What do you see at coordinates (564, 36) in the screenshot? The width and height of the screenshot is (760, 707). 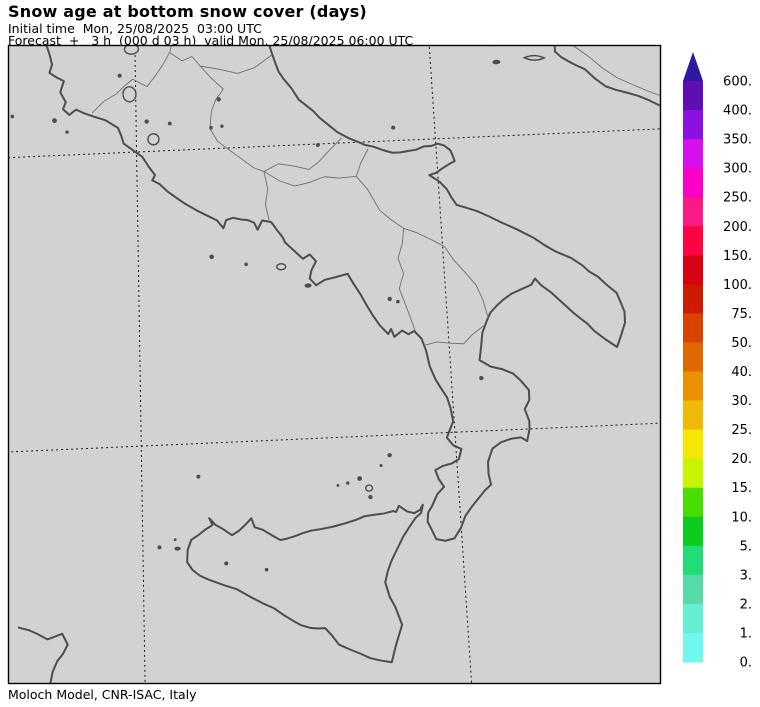 I see `island-peljesac` at bounding box center [564, 36].